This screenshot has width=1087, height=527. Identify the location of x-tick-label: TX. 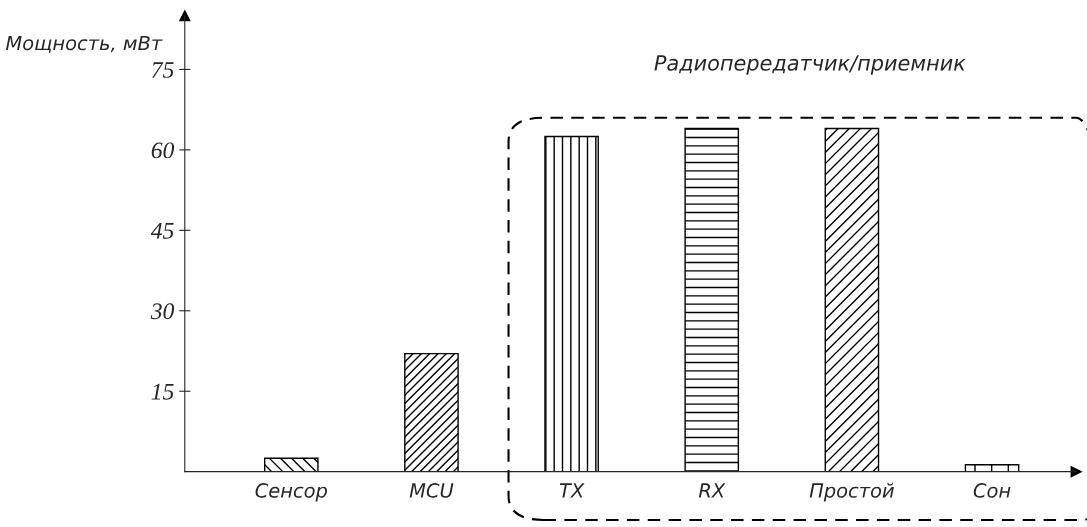
(572, 490).